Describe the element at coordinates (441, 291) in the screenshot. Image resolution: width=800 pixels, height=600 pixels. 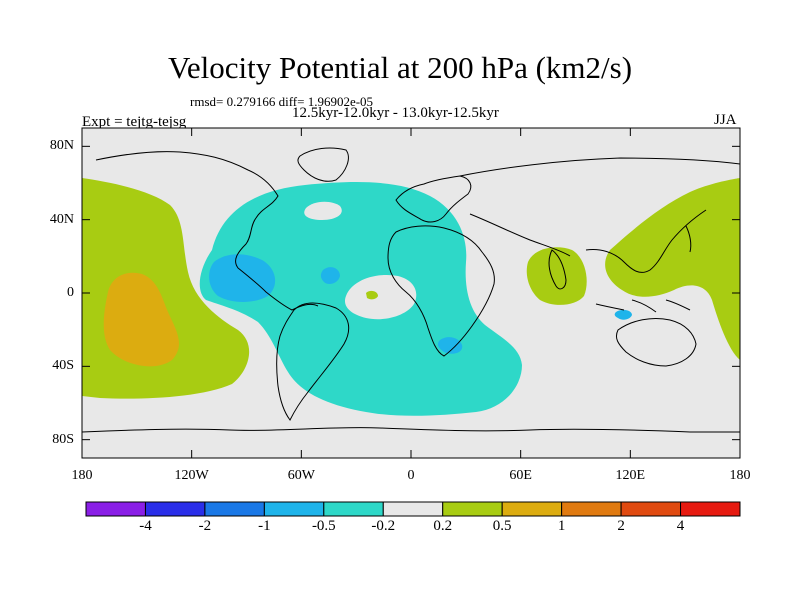
I see `coast-africa` at that location.